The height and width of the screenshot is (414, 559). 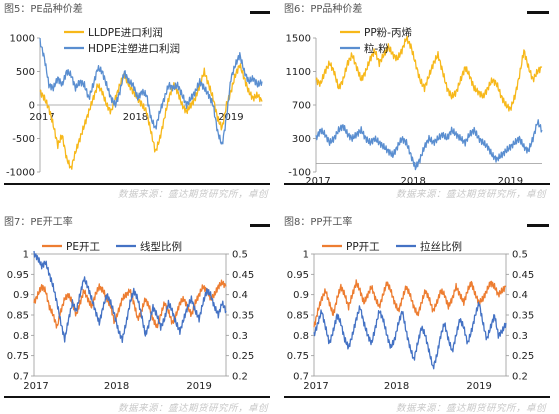 What do you see at coordinates (301, 106) in the screenshot?
I see `y-tick-label: 700` at bounding box center [301, 106].